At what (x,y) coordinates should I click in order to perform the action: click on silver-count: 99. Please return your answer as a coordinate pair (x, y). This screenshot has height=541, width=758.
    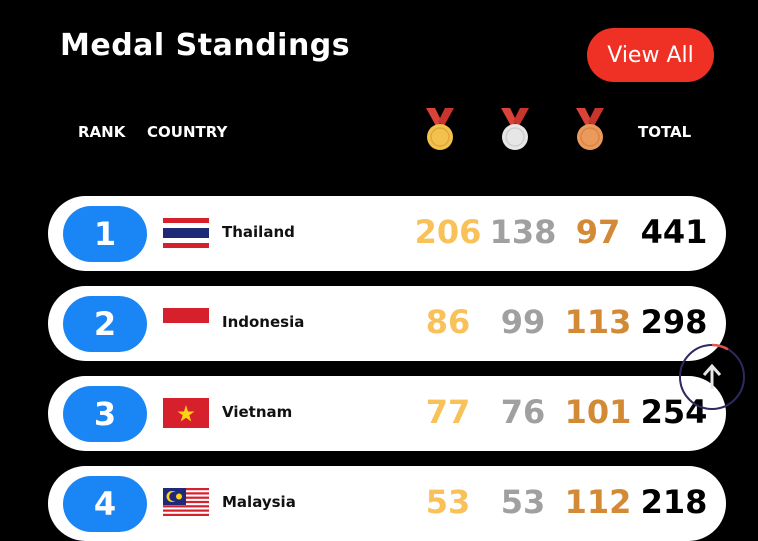
    Looking at the image, I should click on (523, 322).